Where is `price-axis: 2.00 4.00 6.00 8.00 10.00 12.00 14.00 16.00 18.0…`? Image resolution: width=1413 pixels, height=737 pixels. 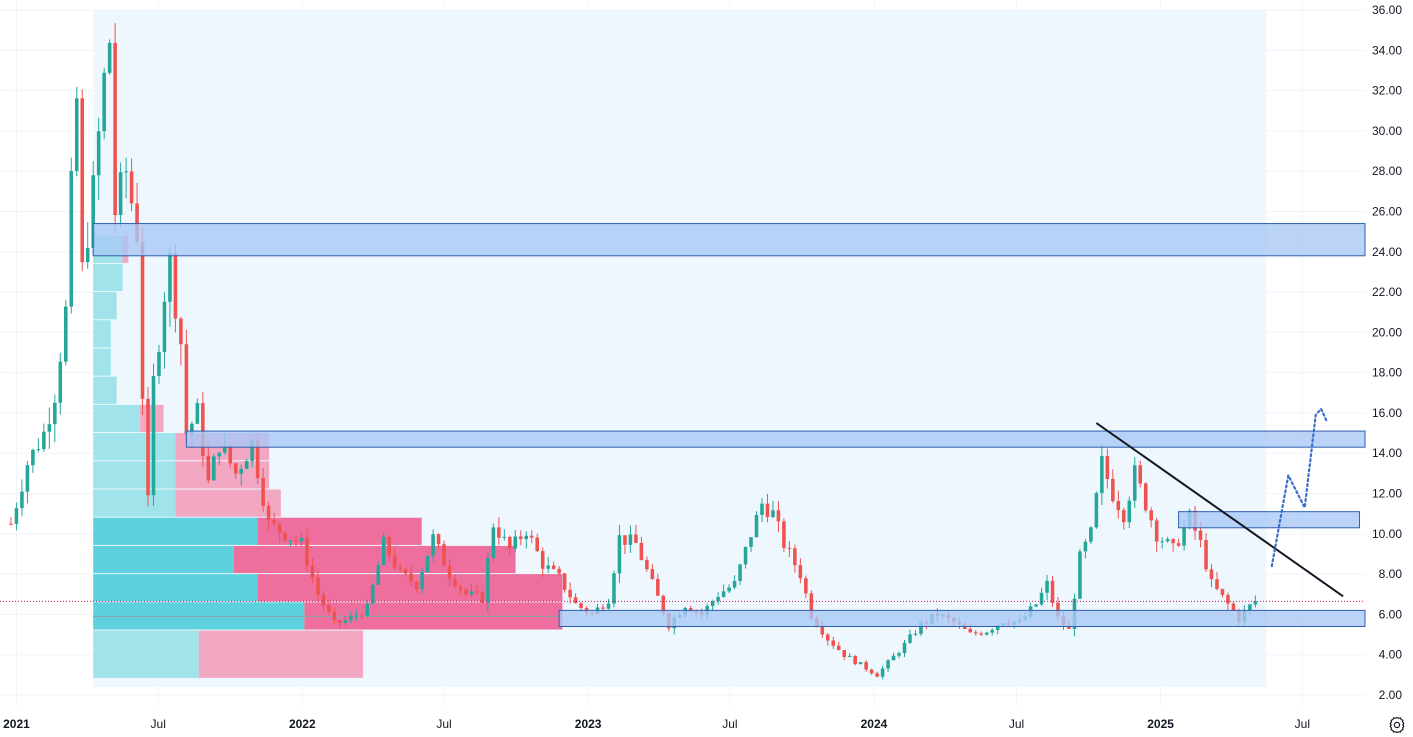
price-axis: 2.00 4.00 6.00 8.00 10.00 12.00 14.00 16.00 18.0… is located at coordinates (1387, 352).